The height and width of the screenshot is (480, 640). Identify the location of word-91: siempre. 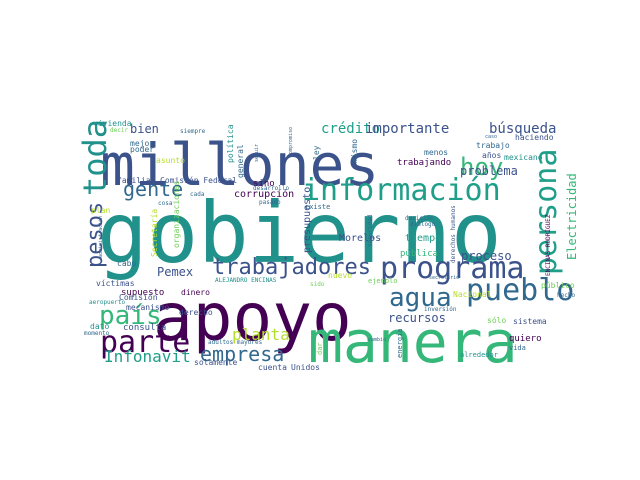
(193, 131).